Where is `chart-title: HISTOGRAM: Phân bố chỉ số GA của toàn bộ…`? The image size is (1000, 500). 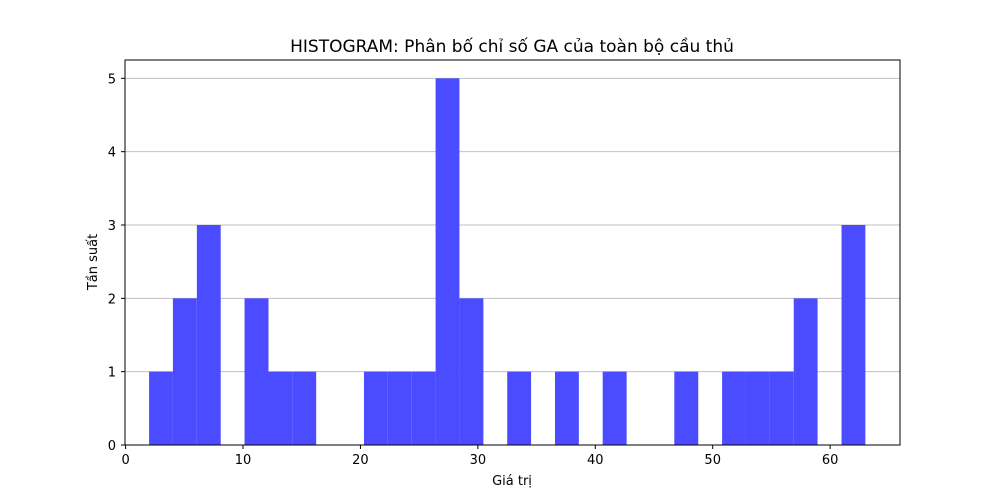 chart-title: HISTOGRAM: Phân bố chỉ số GA của toàn bộ… is located at coordinates (512, 46).